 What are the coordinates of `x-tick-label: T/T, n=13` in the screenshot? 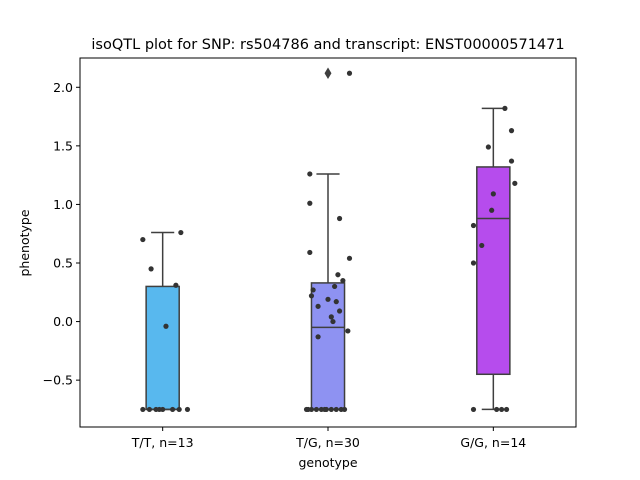 It's located at (162, 442).